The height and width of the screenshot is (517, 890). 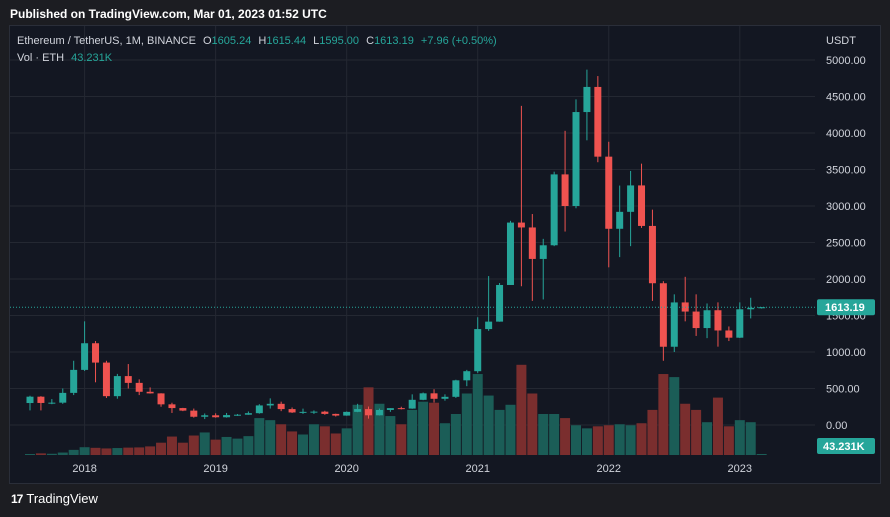 What do you see at coordinates (740, 469) in the screenshot?
I see `time-tick-label: 2023` at bounding box center [740, 469].